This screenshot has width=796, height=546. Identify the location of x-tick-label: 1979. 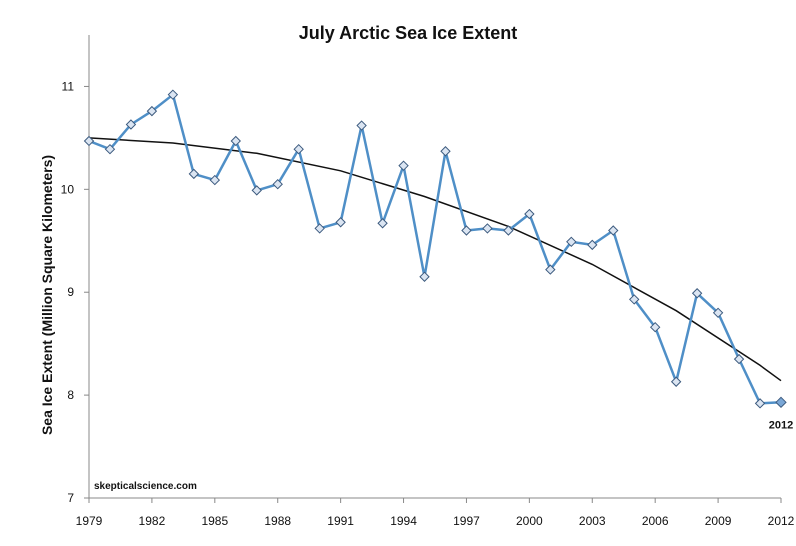
(89, 521).